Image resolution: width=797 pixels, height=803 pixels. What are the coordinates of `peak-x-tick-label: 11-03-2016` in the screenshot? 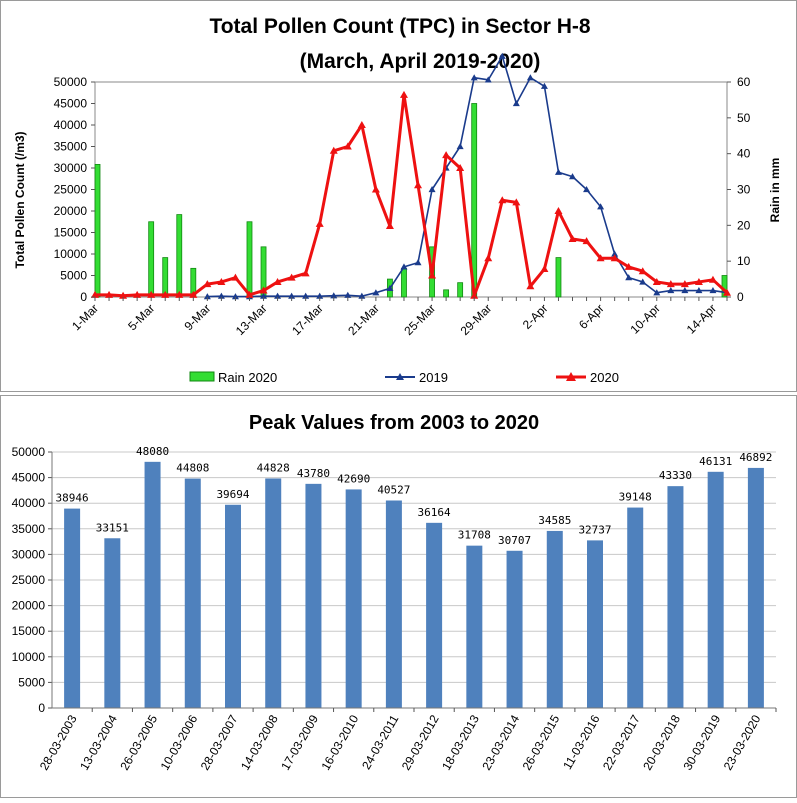 It's located at (581, 742).